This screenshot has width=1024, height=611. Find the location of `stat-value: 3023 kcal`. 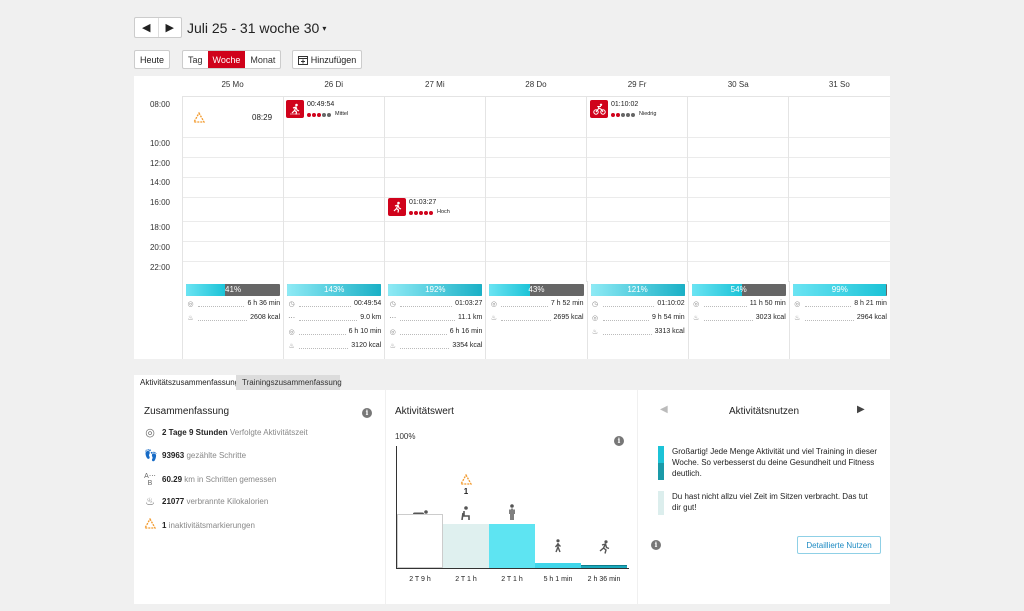

stat-value: 3023 kcal is located at coordinates (770, 317).